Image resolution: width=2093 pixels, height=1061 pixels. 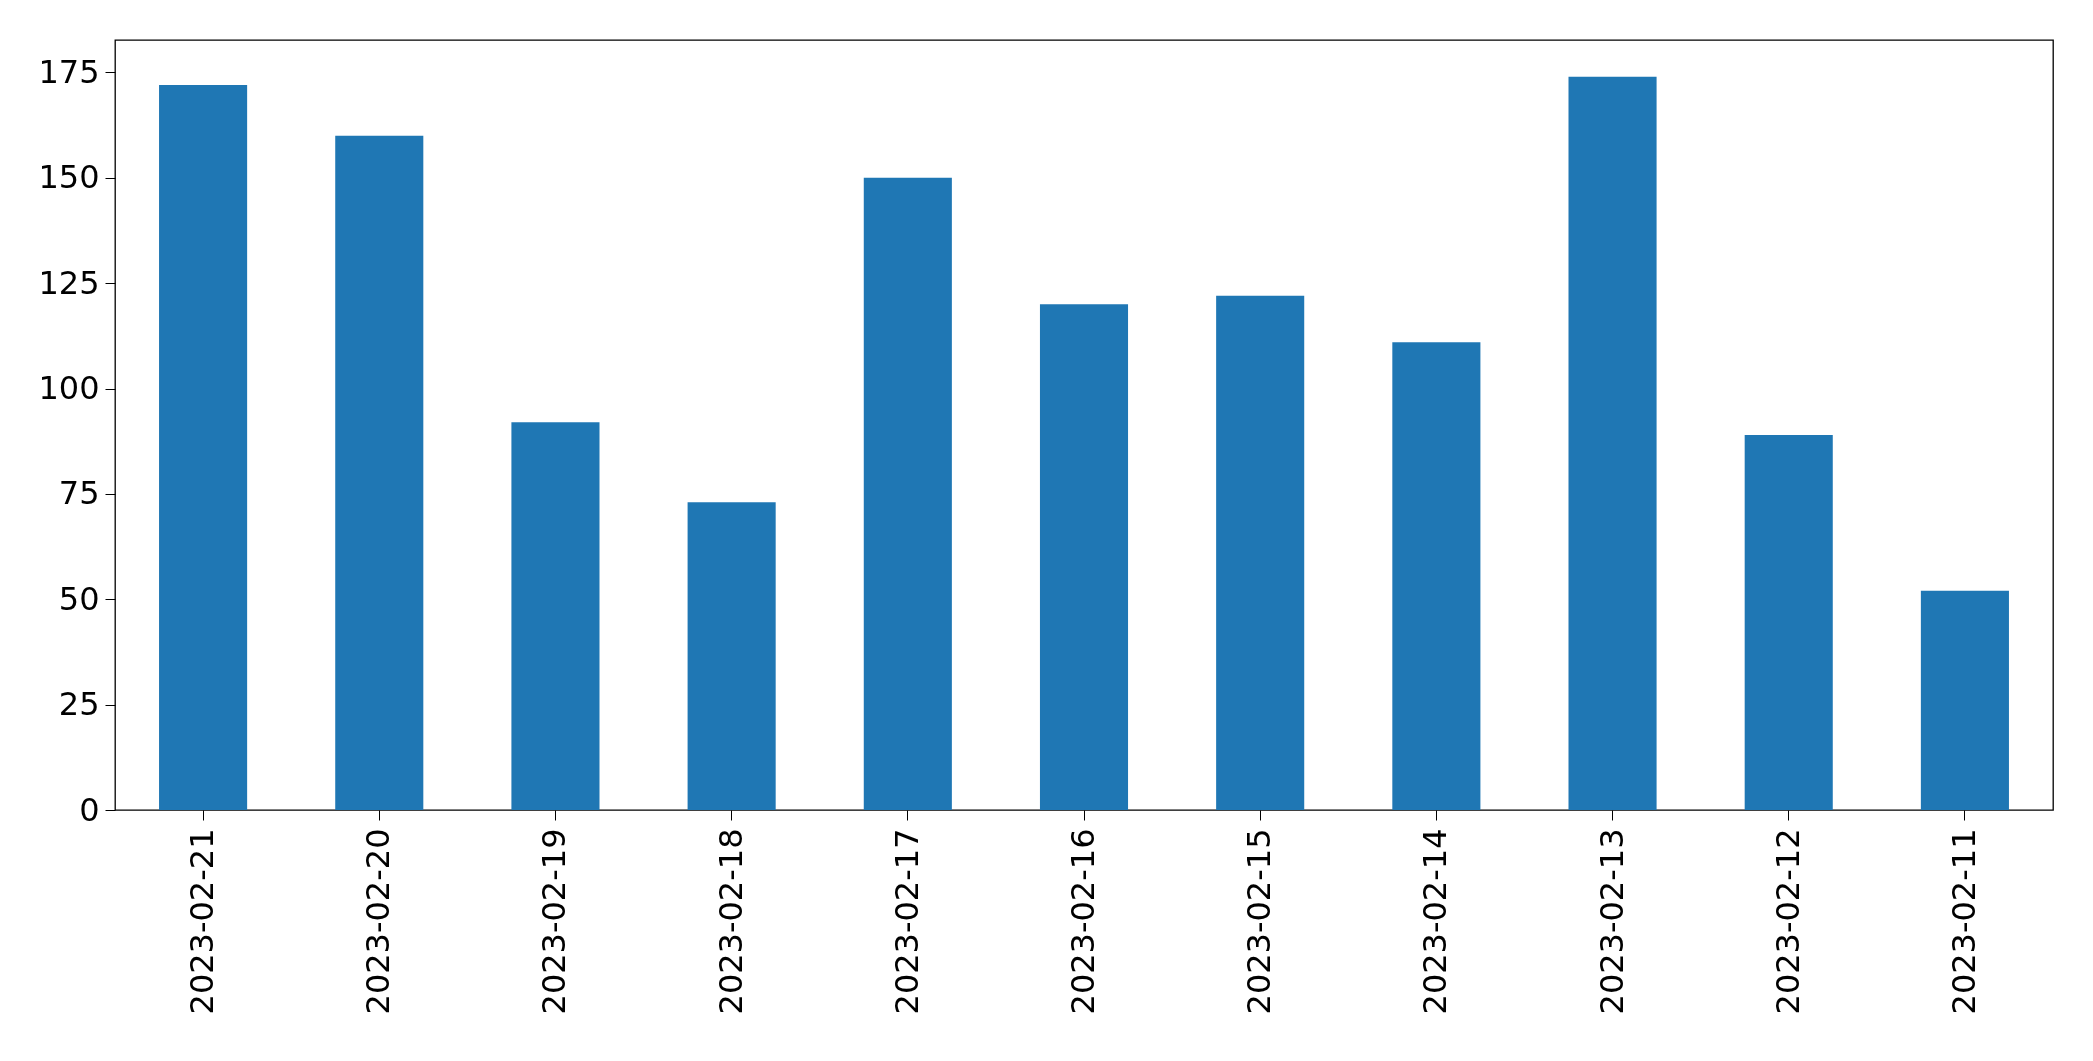 What do you see at coordinates (89, 809) in the screenshot?
I see `y-tick-label: 0` at bounding box center [89, 809].